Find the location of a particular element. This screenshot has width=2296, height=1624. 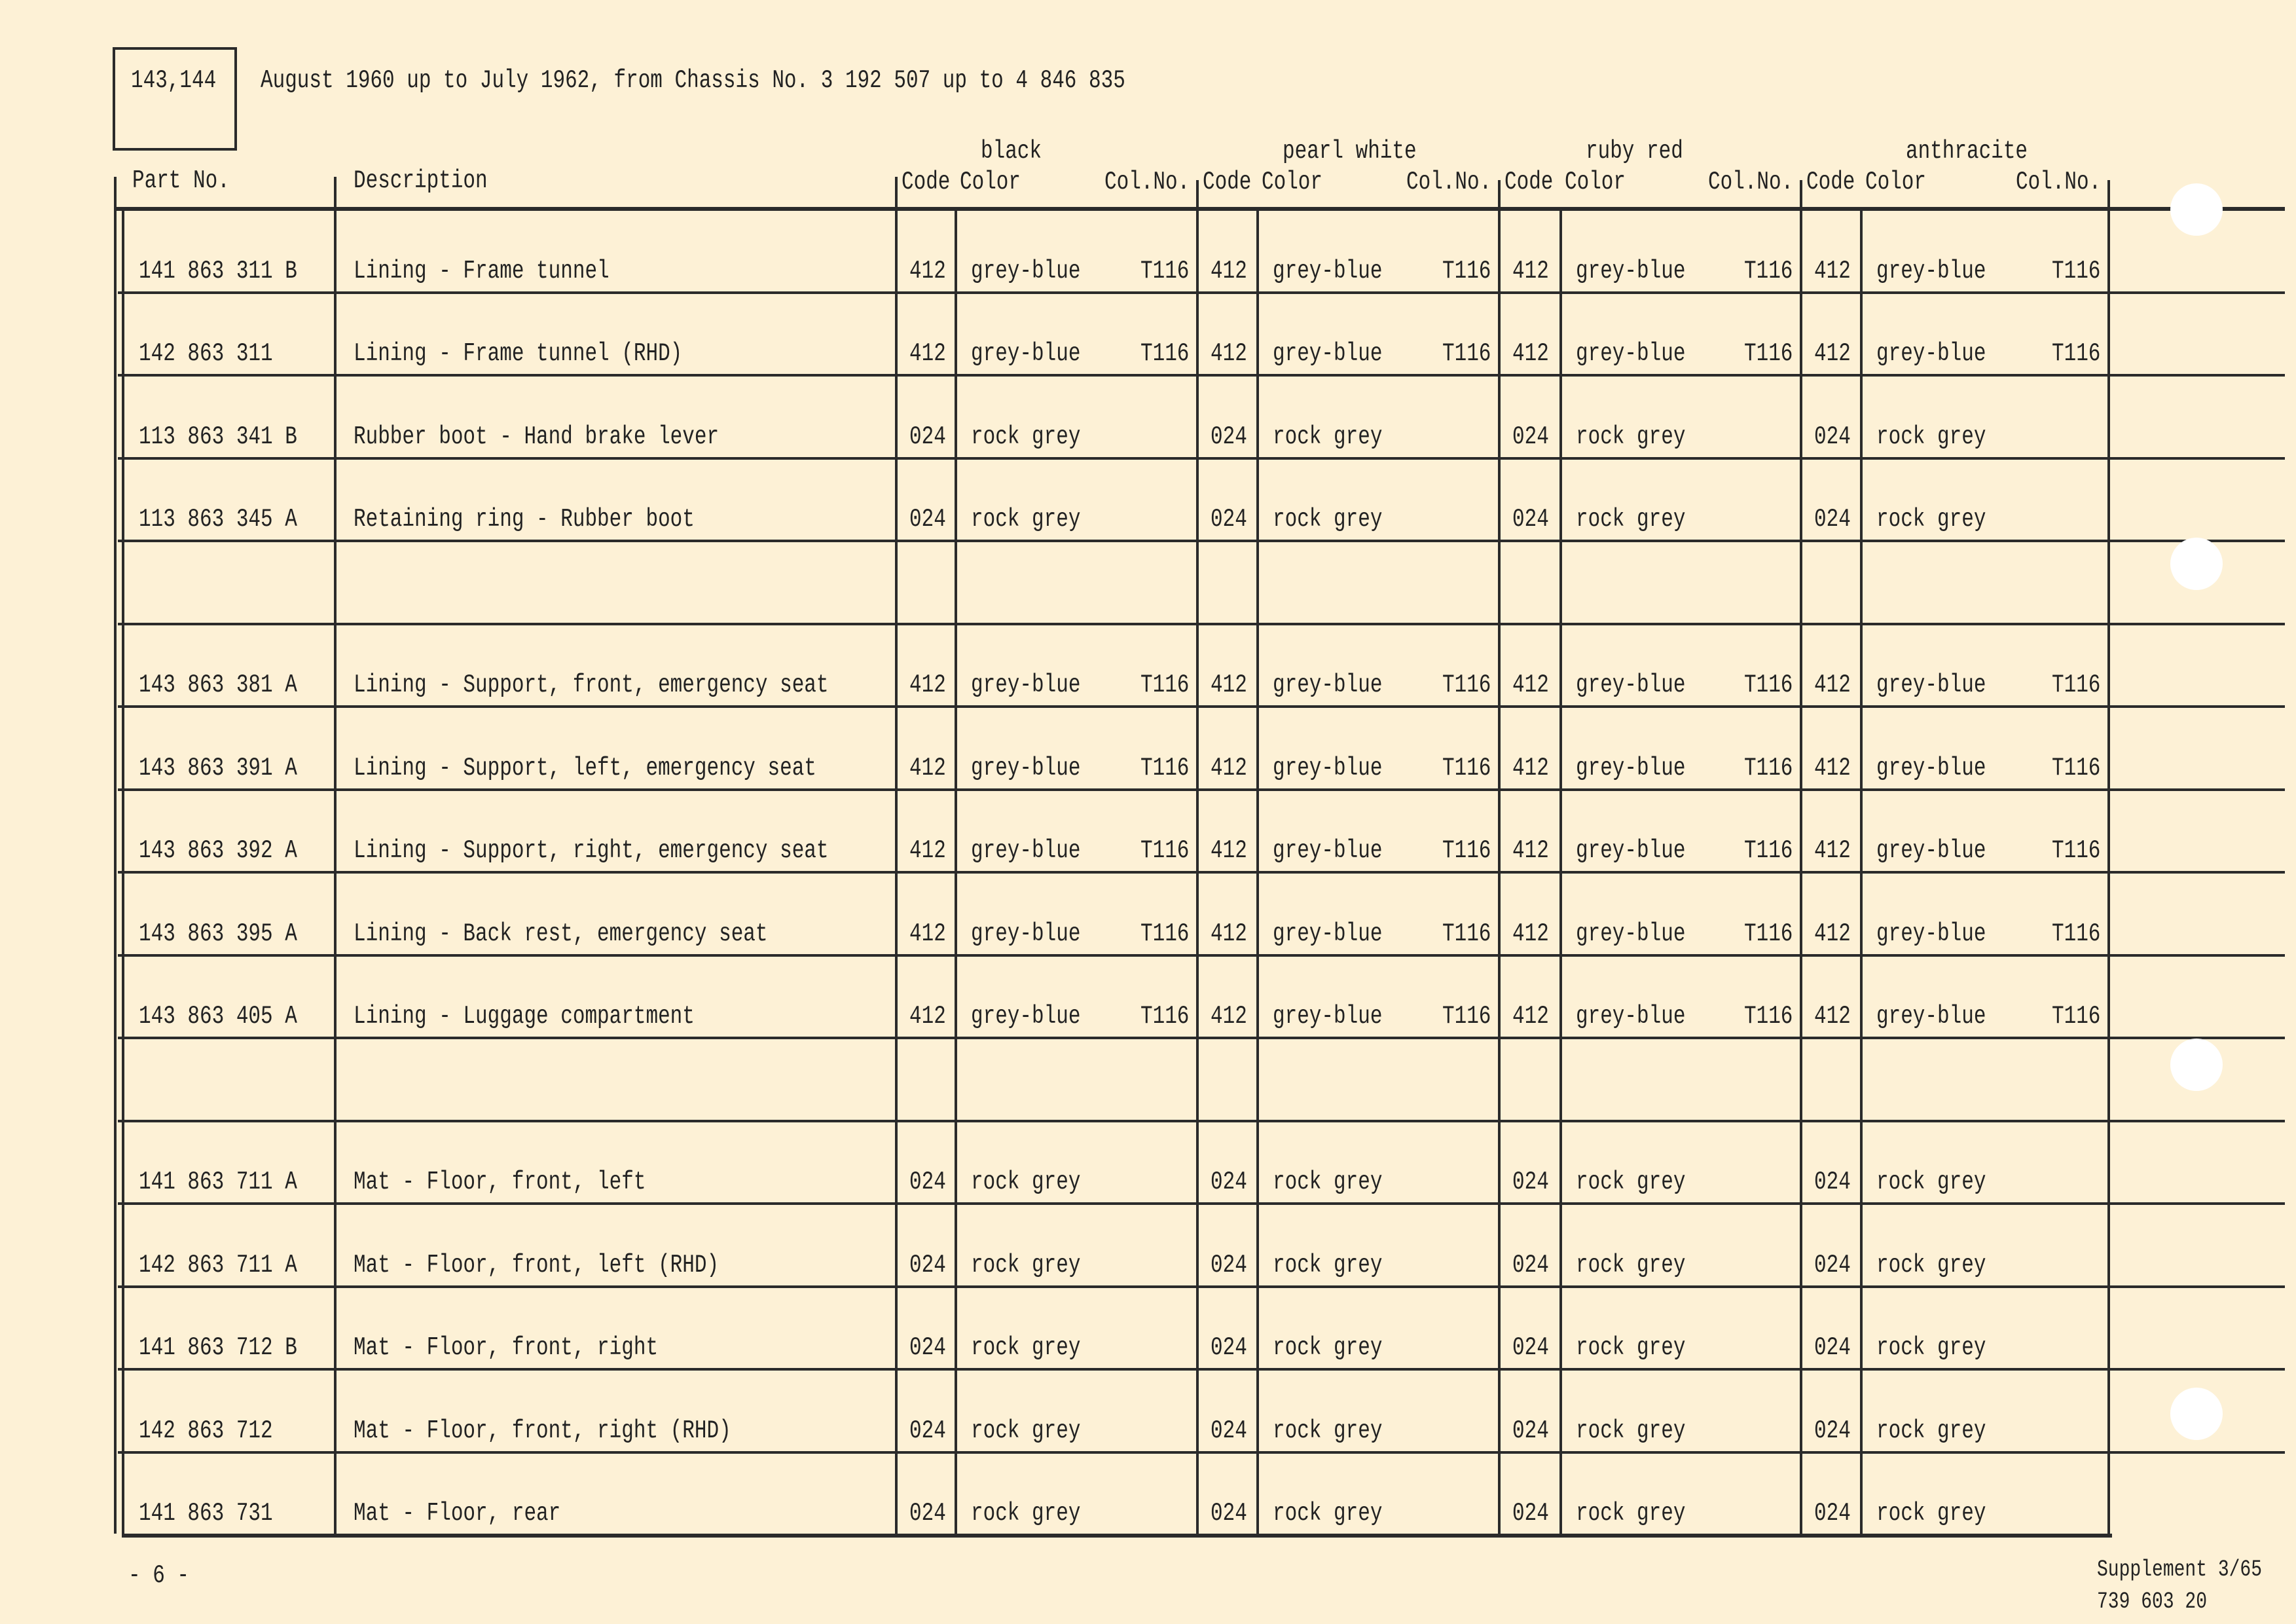

document-number: 739 603 20 is located at coordinates (2152, 1602).